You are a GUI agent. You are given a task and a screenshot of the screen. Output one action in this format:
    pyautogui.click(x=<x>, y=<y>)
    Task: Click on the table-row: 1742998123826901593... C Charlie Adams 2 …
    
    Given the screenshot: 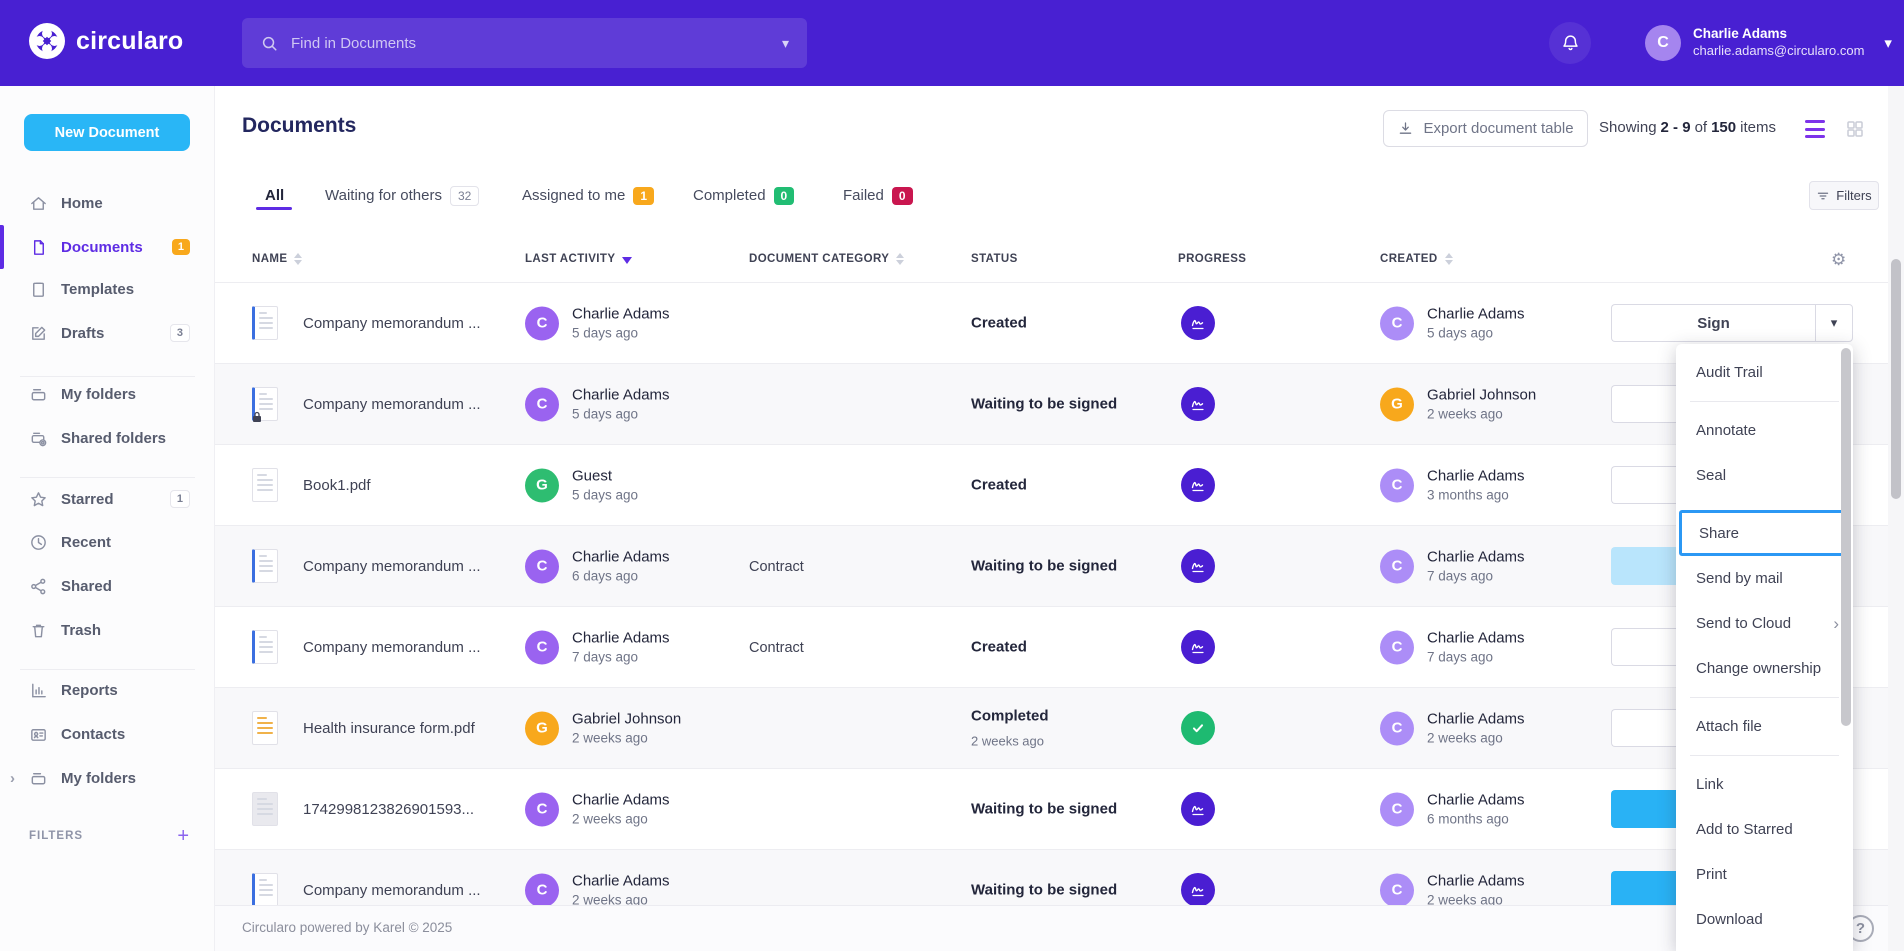 What is the action you would take?
    pyautogui.click(x=1059, y=809)
    